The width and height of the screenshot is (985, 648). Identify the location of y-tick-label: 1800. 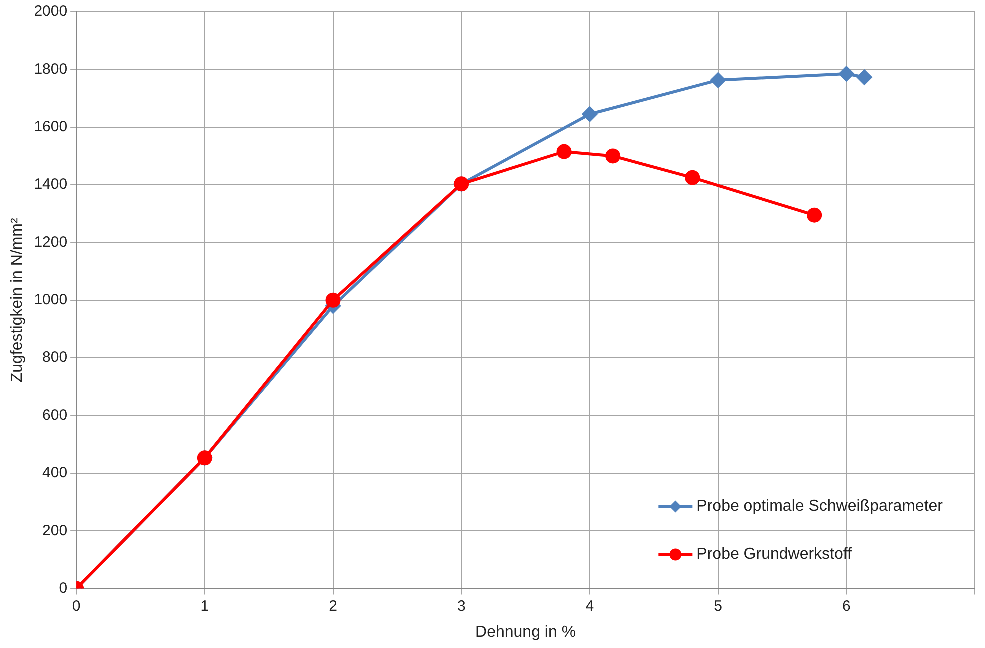
(51, 69).